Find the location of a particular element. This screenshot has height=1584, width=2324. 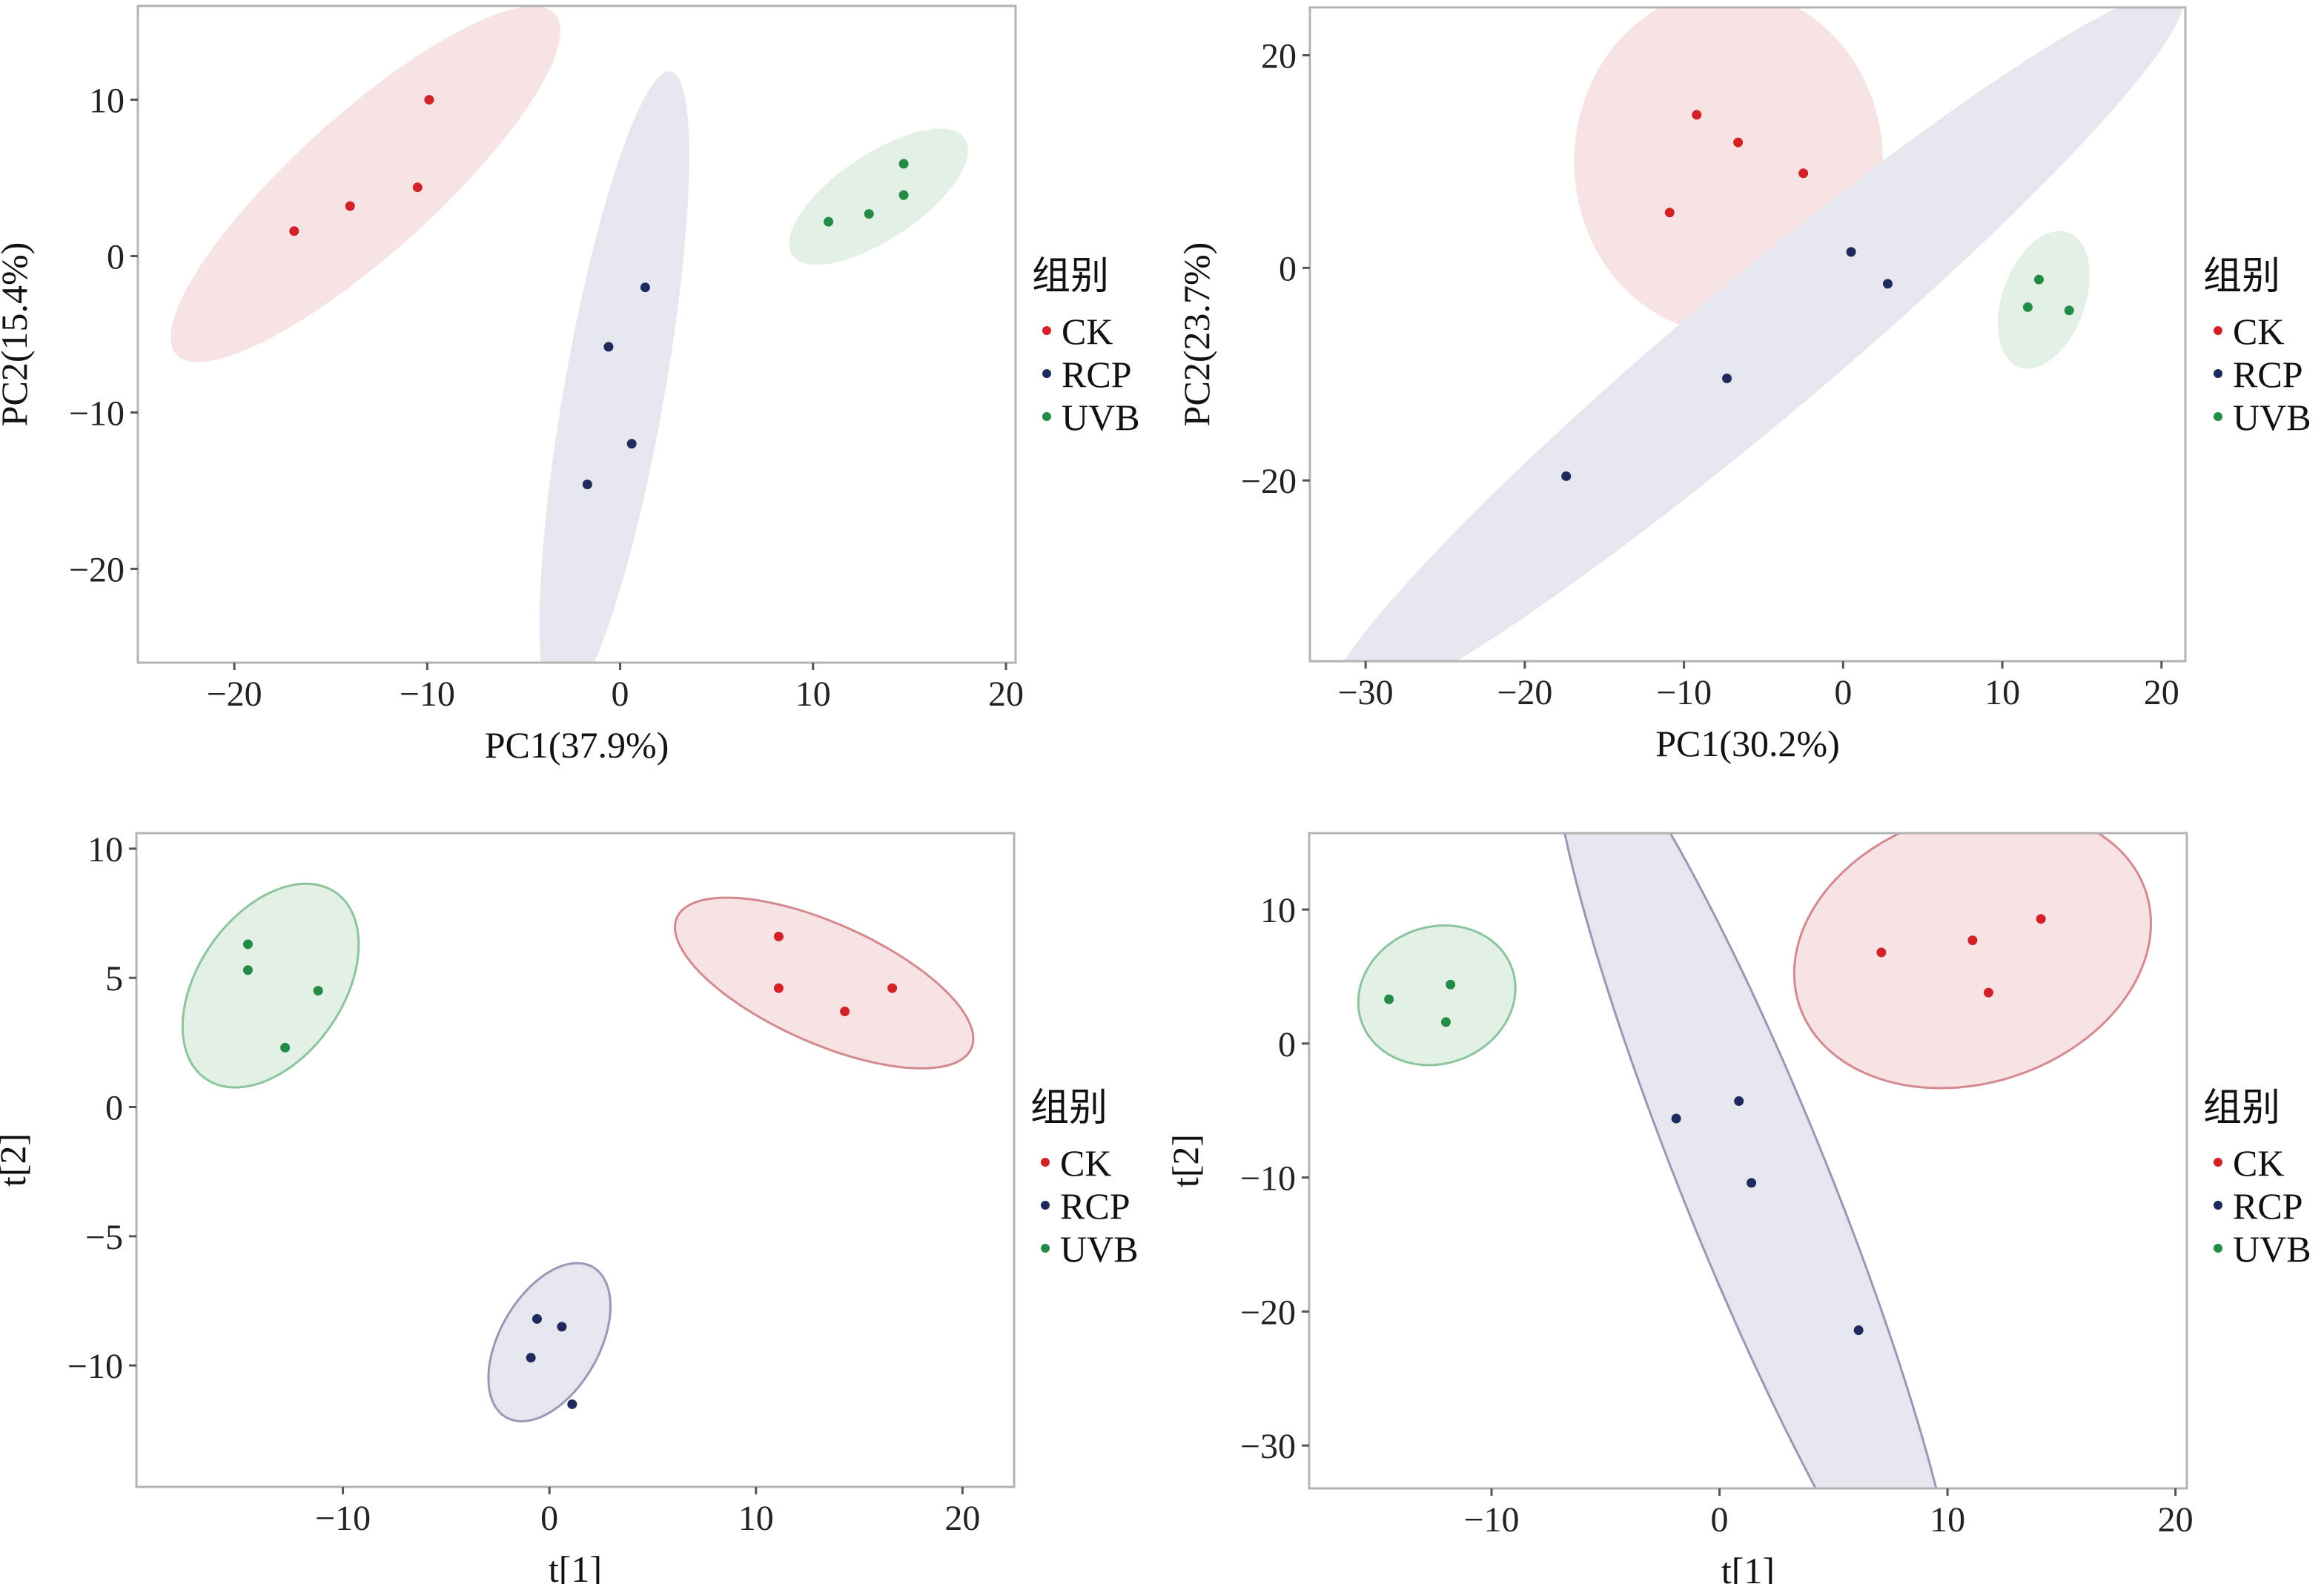

y-tick-label: −5 is located at coordinates (104, 1237).